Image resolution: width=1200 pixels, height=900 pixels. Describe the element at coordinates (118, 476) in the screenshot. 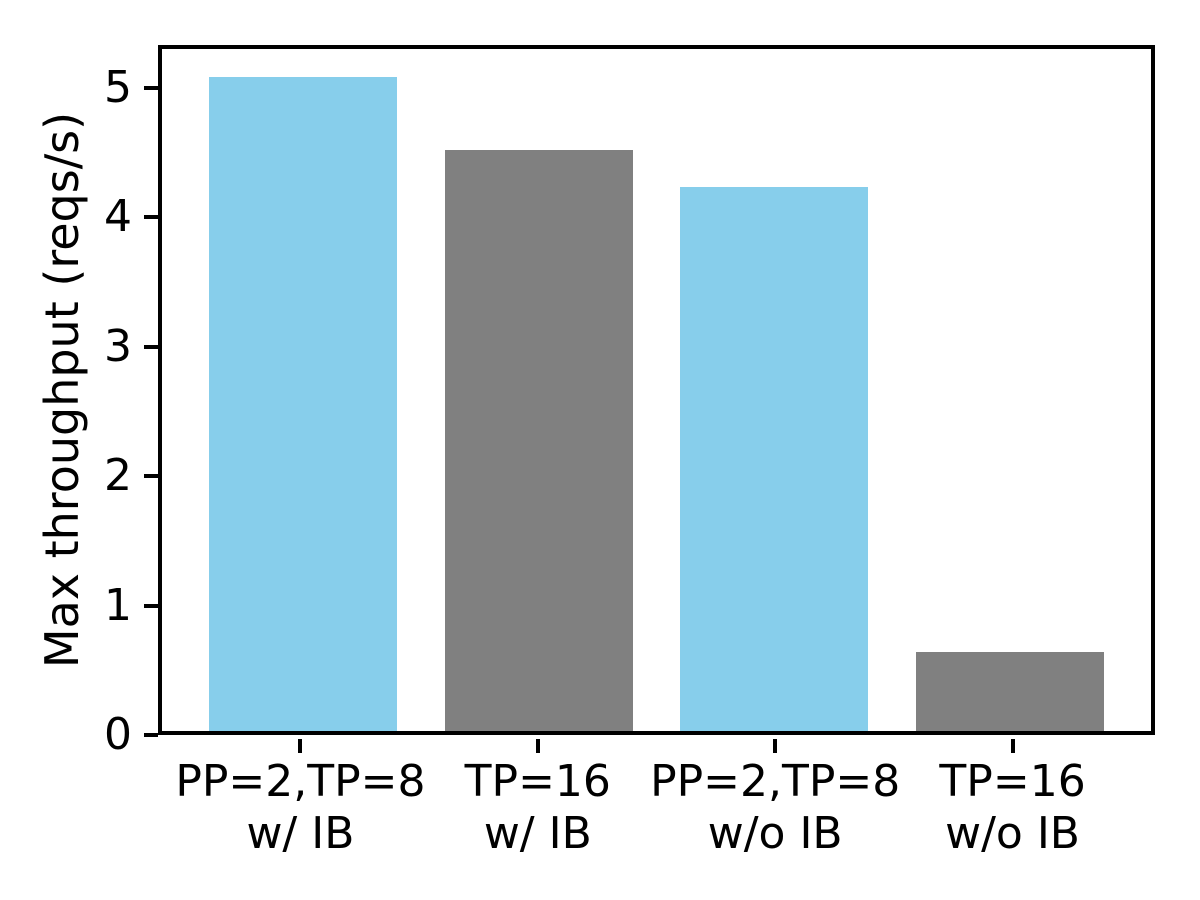

I see `y-tick-label-2: 2` at that location.